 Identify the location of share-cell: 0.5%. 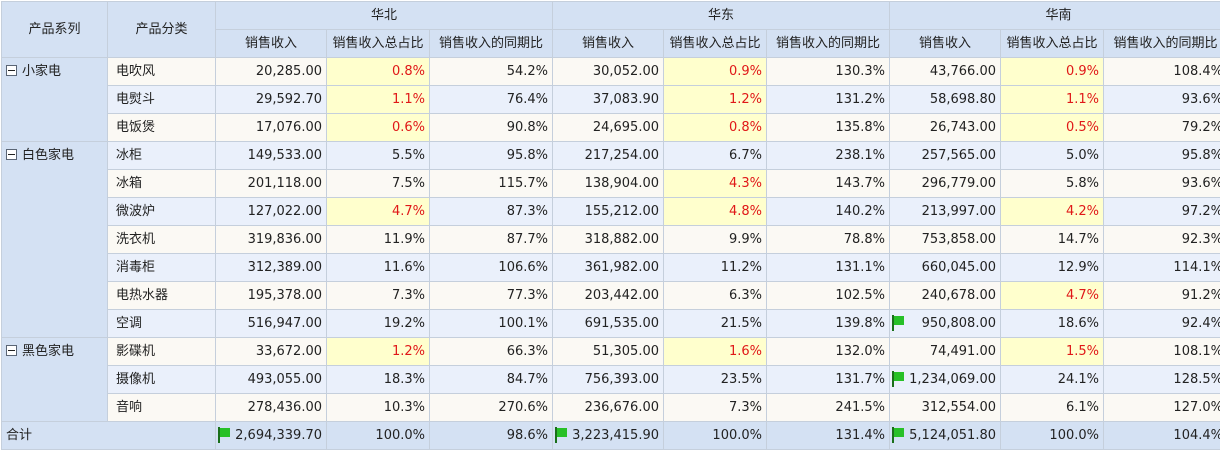
(1052, 127).